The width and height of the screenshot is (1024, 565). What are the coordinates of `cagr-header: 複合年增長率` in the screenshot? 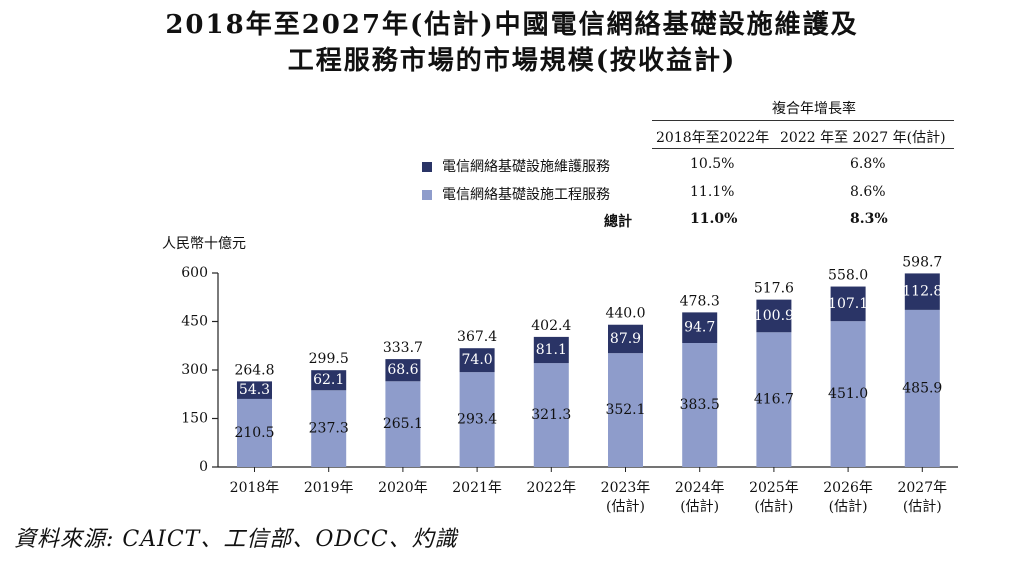 It's located at (814, 109).